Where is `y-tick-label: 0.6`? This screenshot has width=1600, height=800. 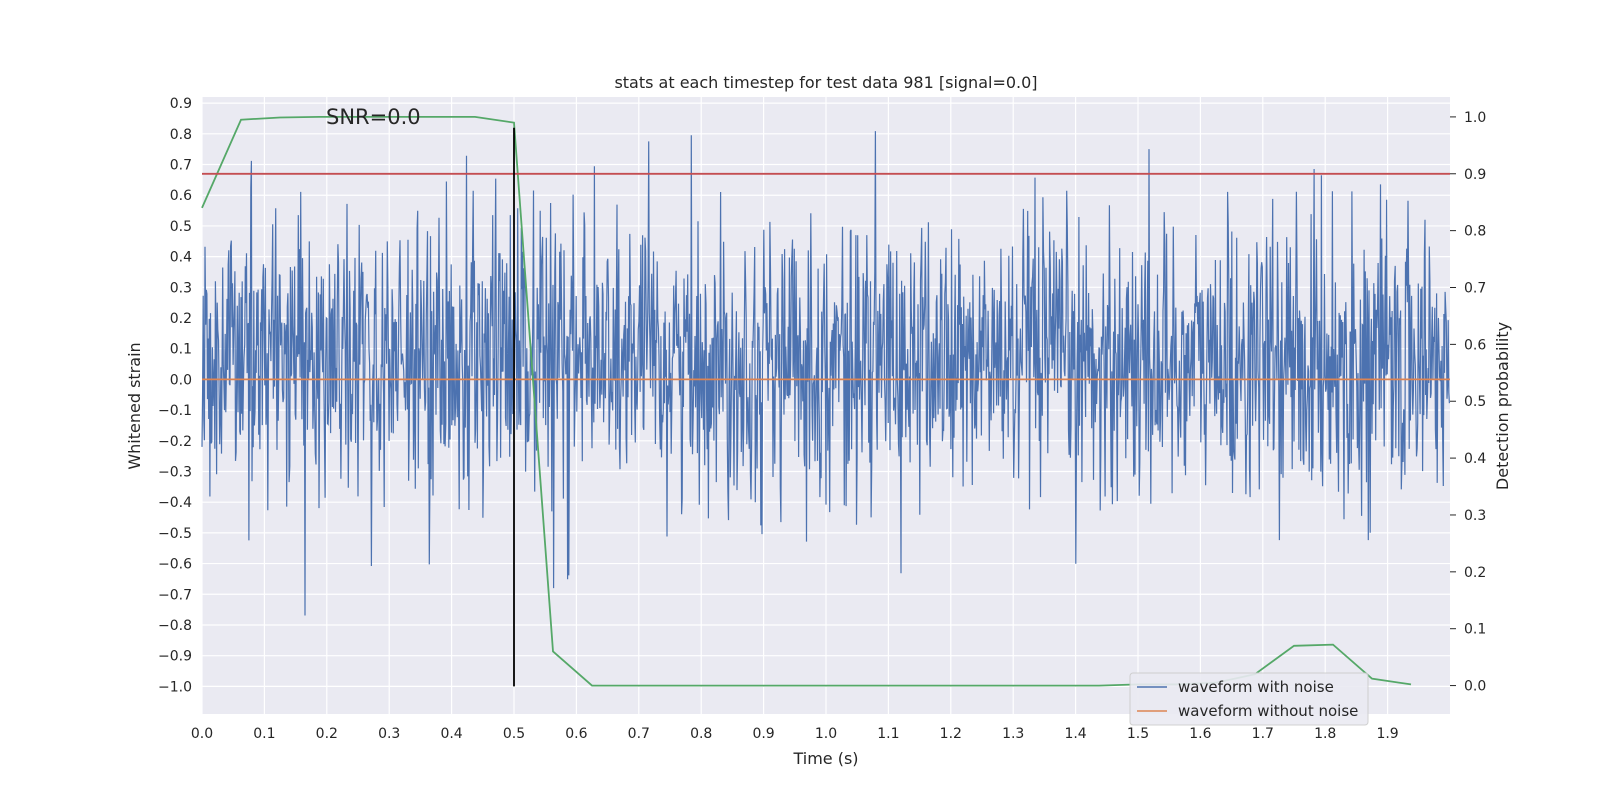
y-tick-label: 0.6 is located at coordinates (181, 196).